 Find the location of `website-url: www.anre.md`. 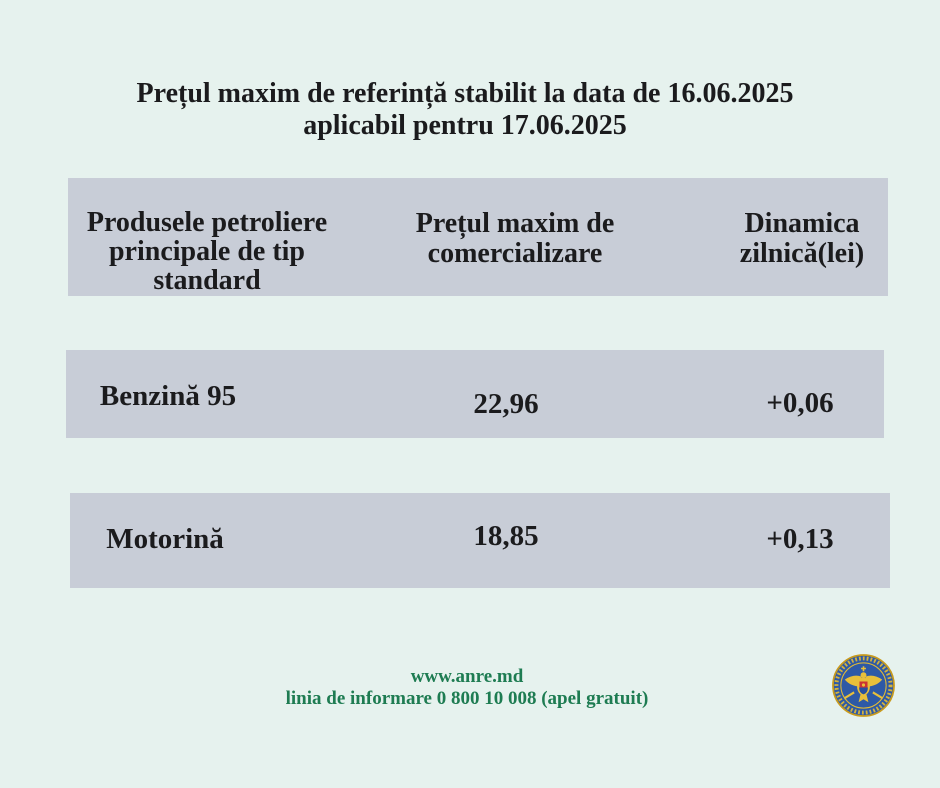

website-url: www.anre.md is located at coordinates (467, 676).